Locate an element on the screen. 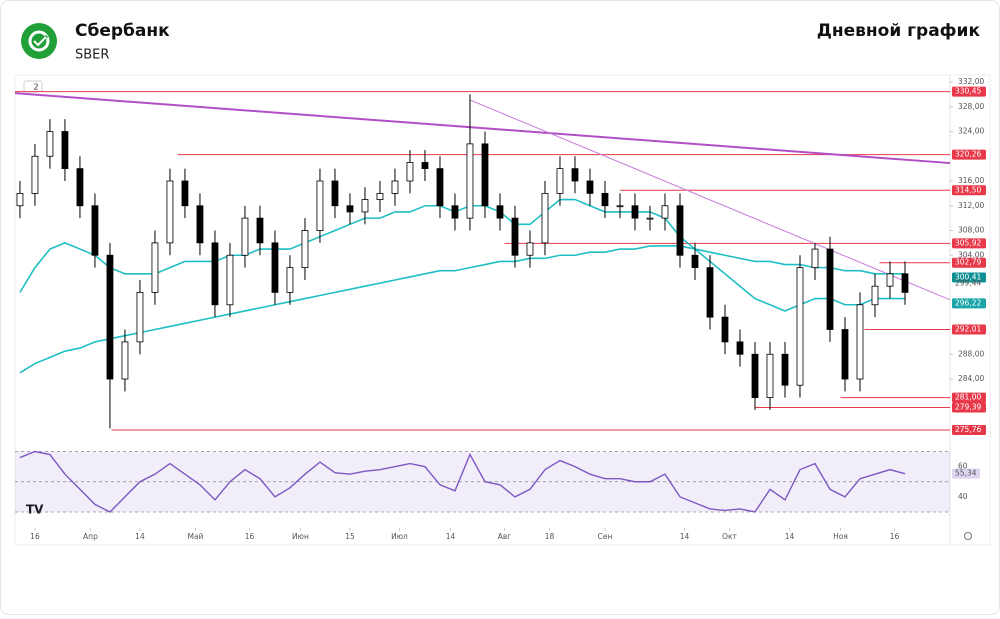 The height and width of the screenshot is (619, 1000). level-label: 305,92 is located at coordinates (968, 242).